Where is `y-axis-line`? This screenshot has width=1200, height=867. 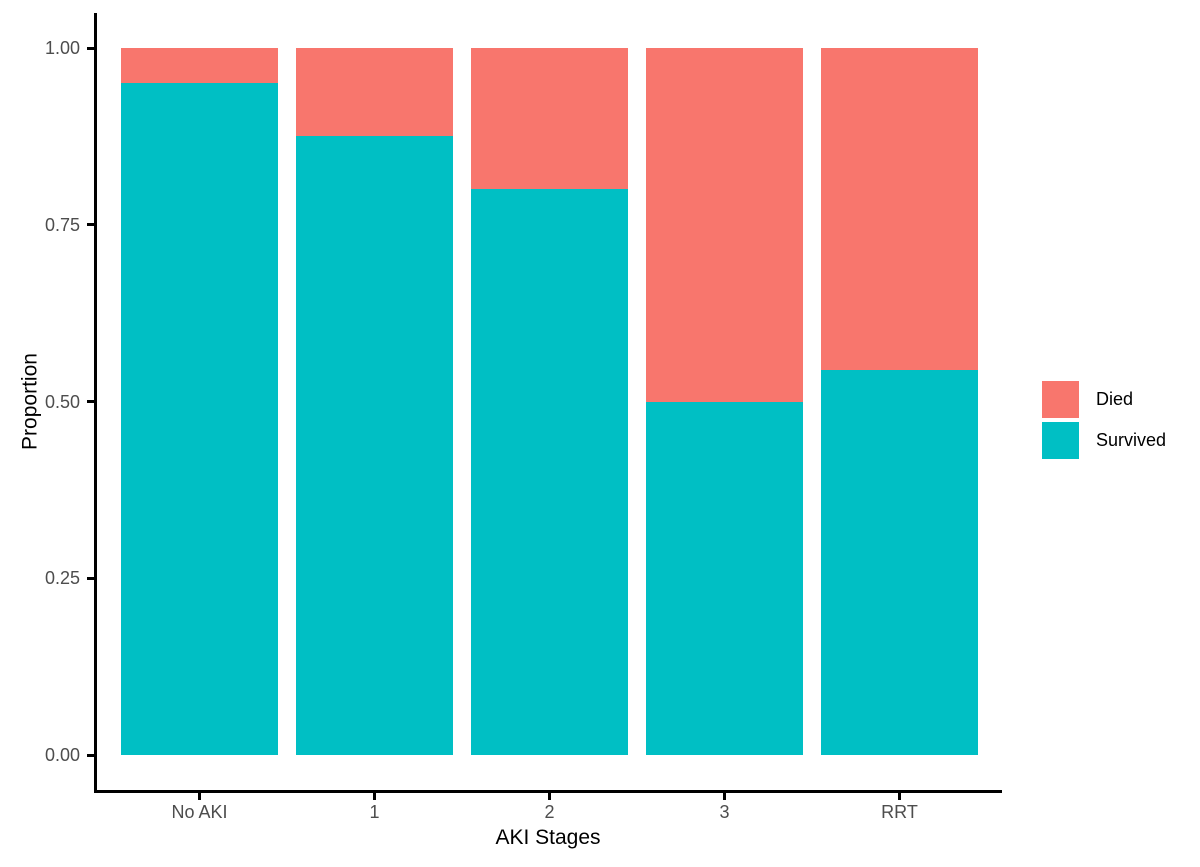
y-axis-line is located at coordinates (95, 403).